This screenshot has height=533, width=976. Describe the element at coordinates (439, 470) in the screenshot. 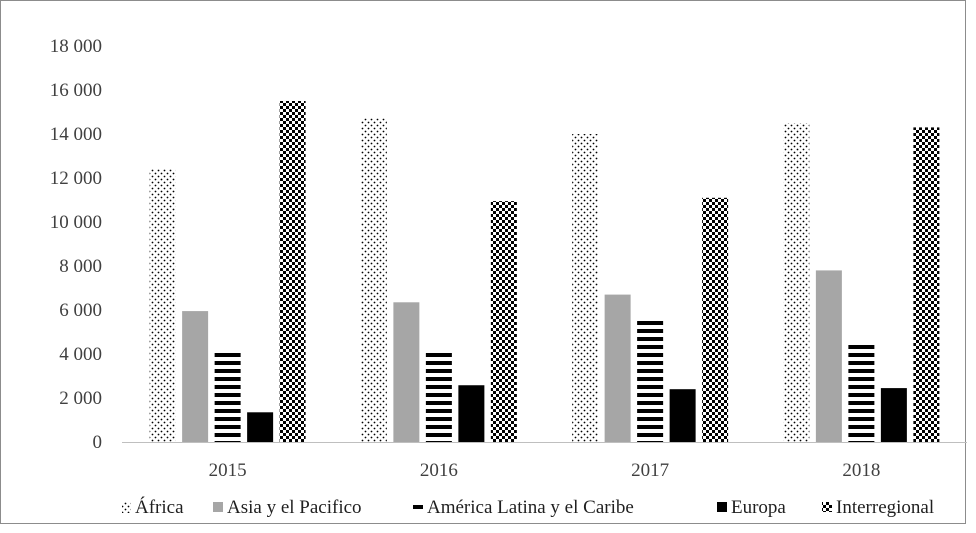

I see `x-tick-label: 2016` at that location.